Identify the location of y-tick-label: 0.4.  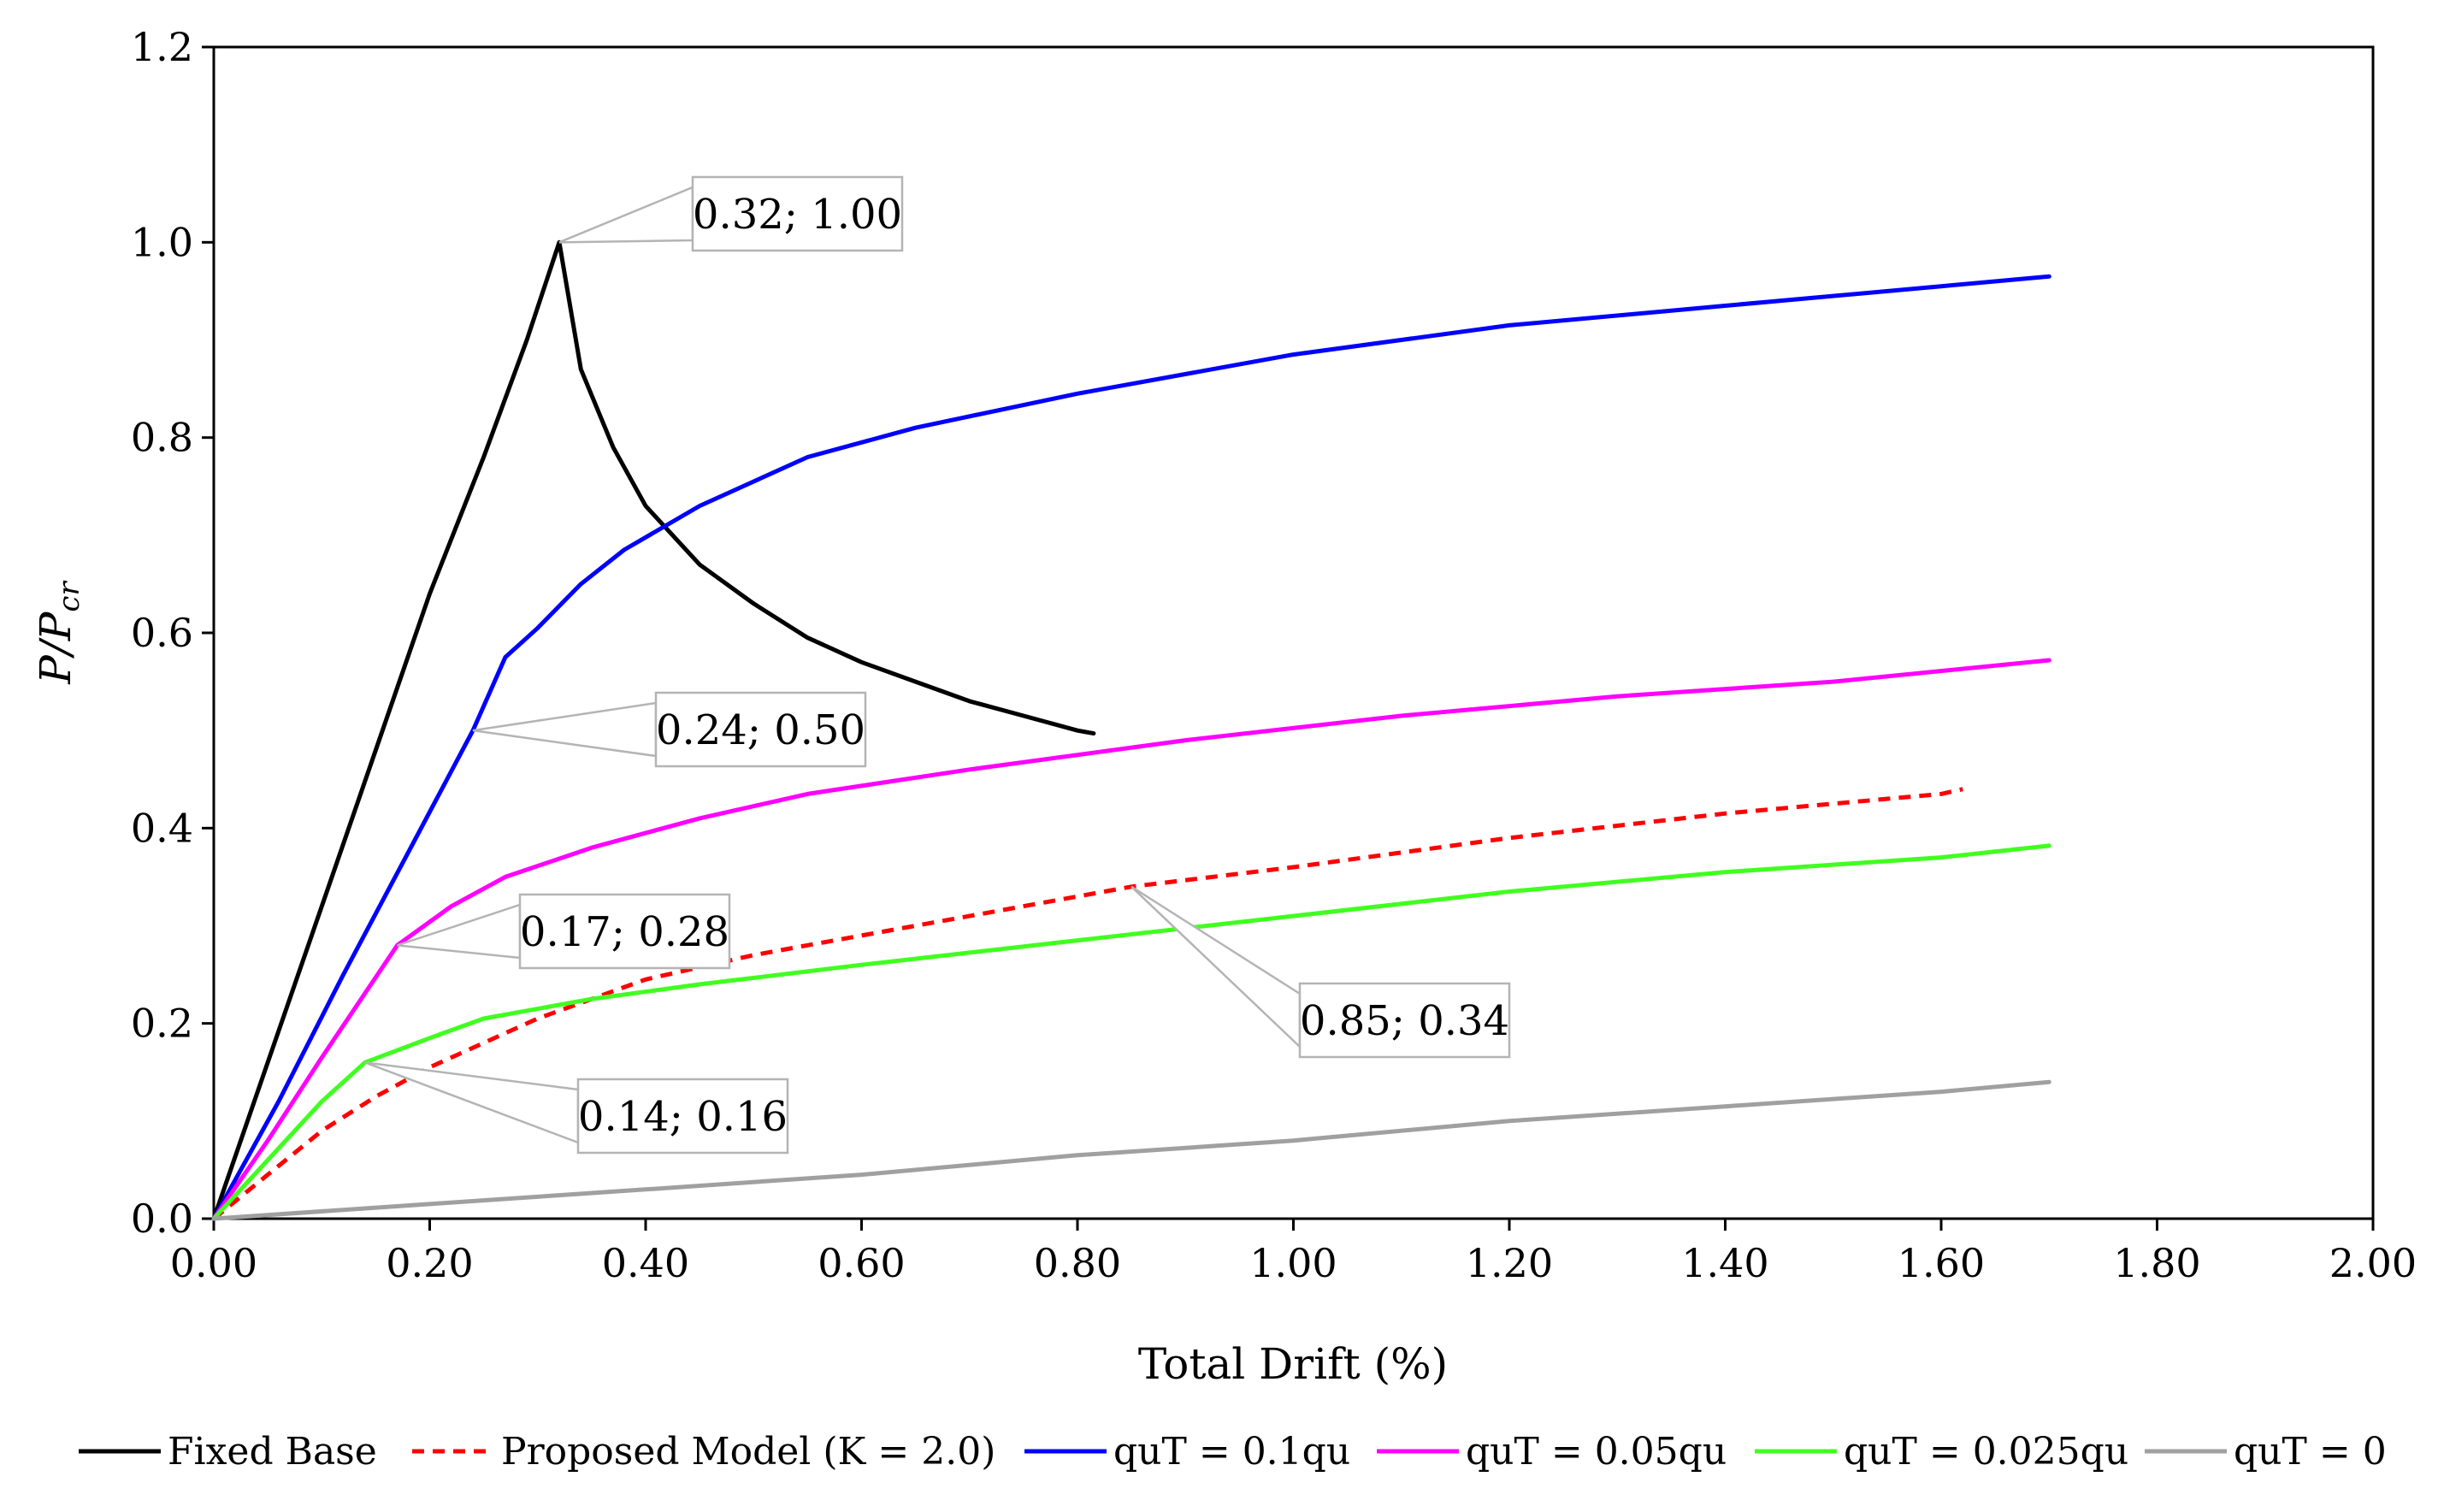
(162, 828).